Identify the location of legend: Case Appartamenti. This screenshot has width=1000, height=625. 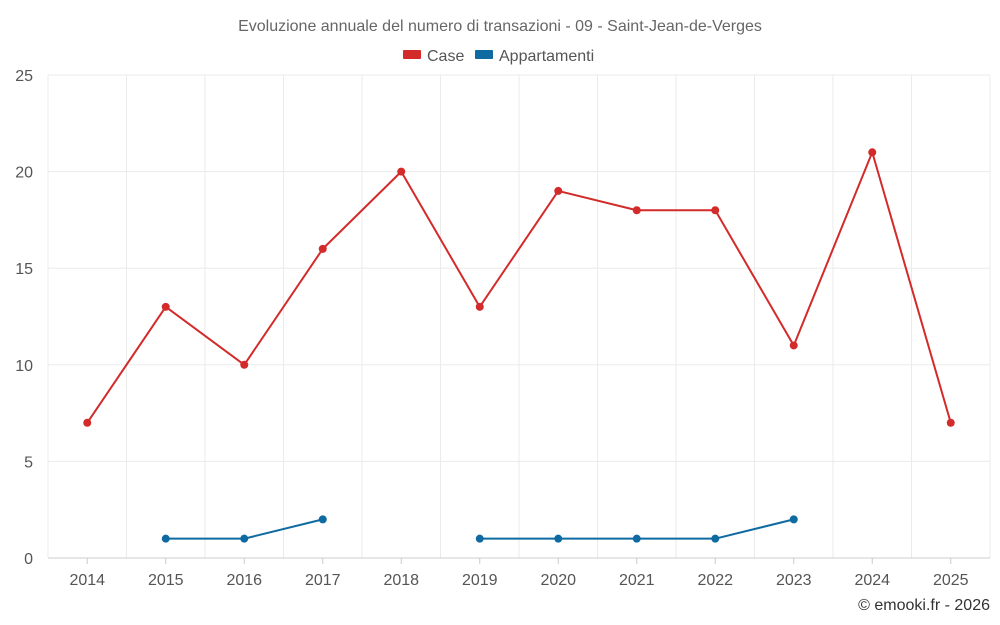
(498, 56).